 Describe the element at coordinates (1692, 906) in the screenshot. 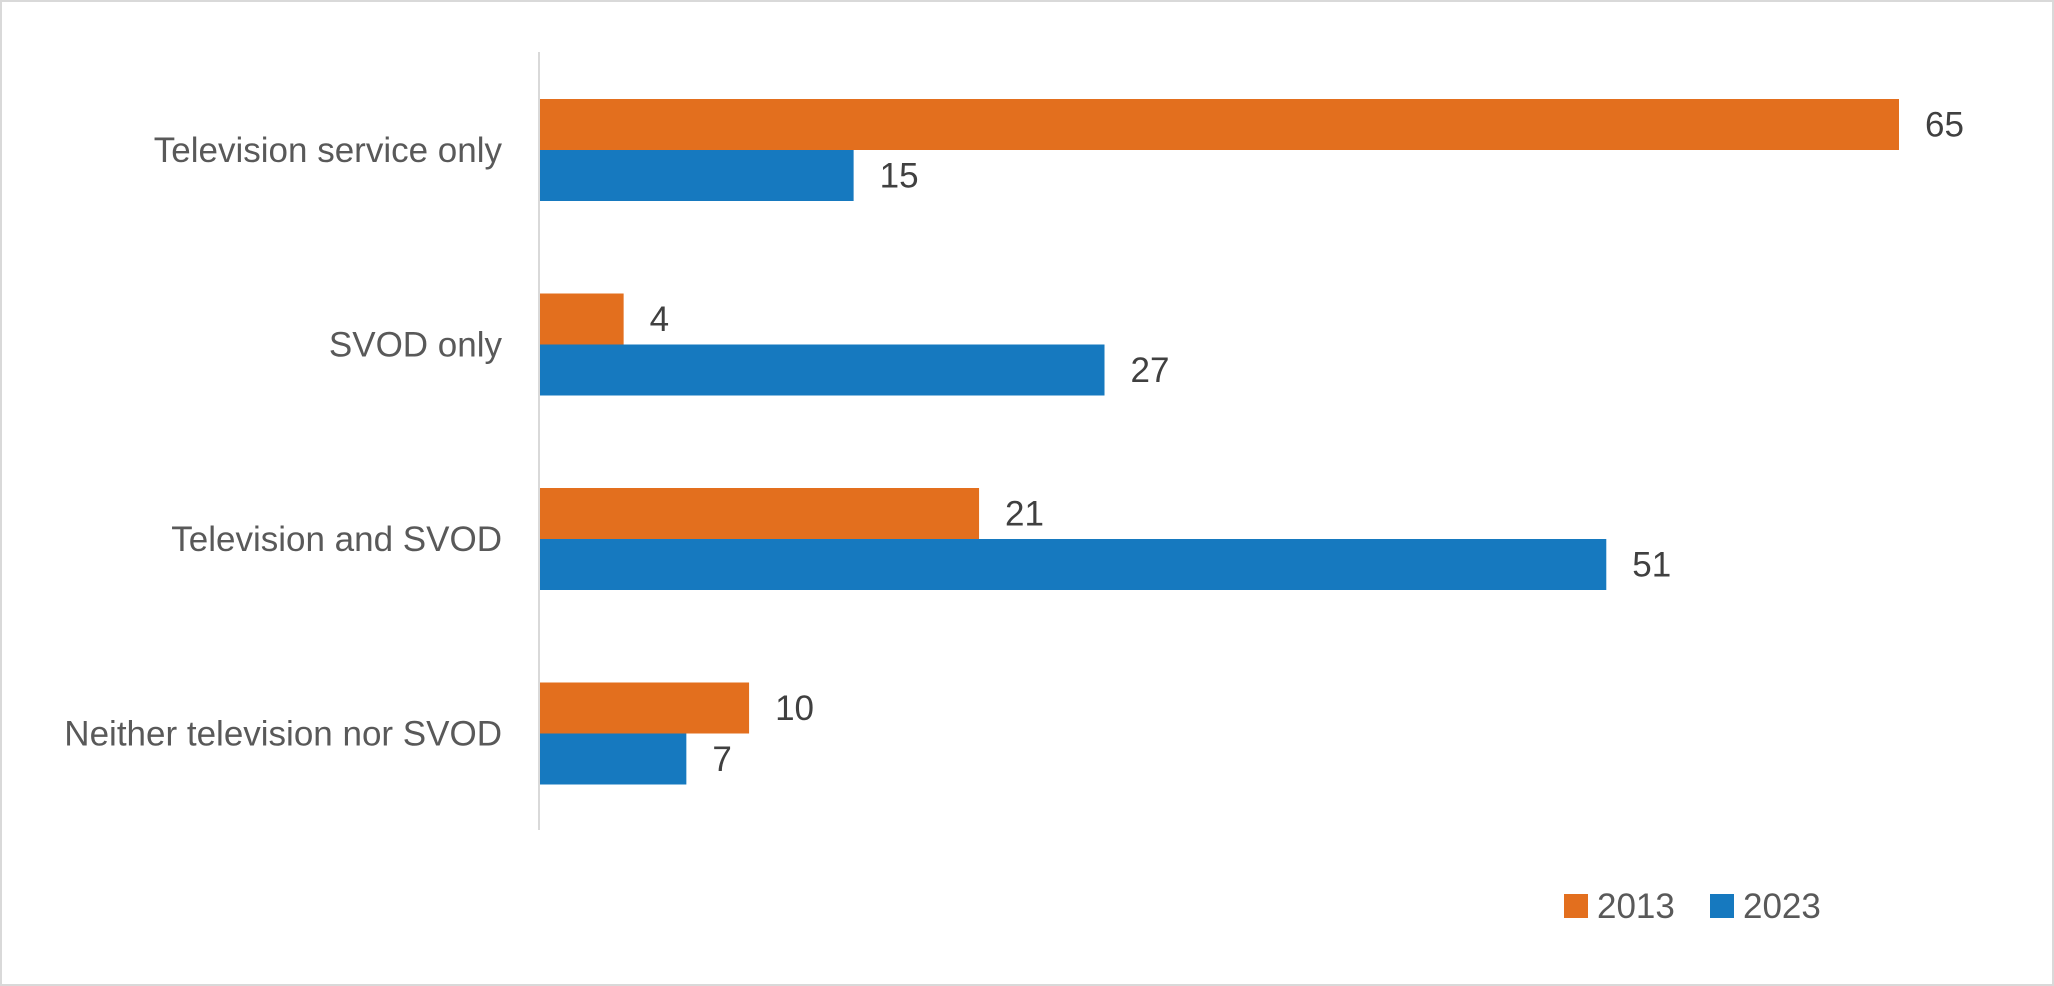

I see `legend: 2013 2023` at that location.